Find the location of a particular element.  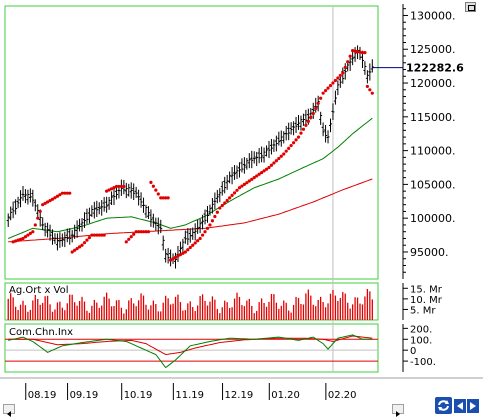

right-arrow-icon is located at coordinates (473, 406).